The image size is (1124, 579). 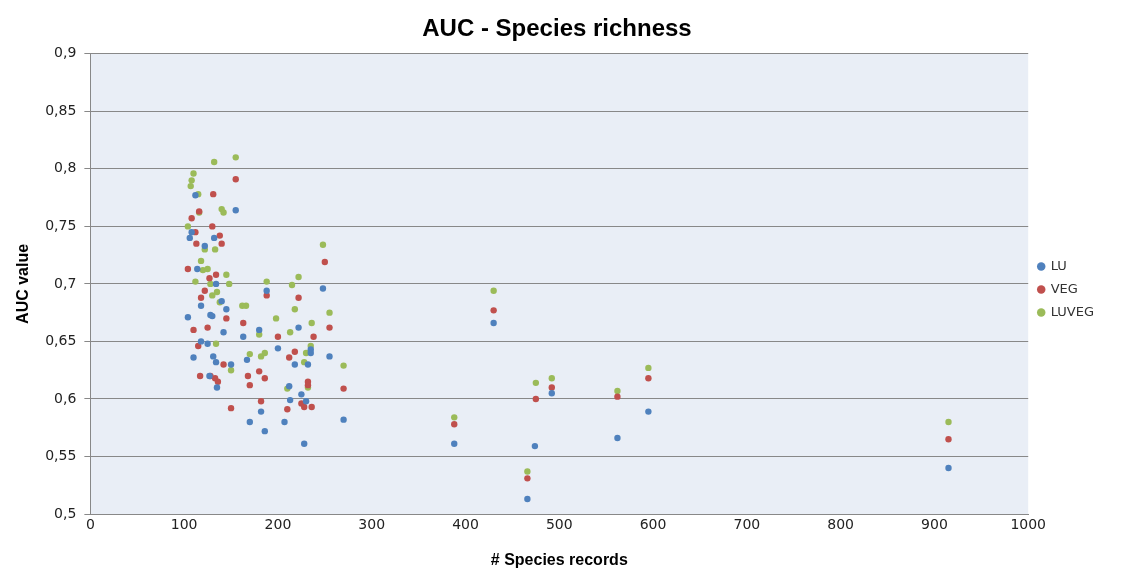 I want to click on x-tick-label: 0, so click(x=90, y=524).